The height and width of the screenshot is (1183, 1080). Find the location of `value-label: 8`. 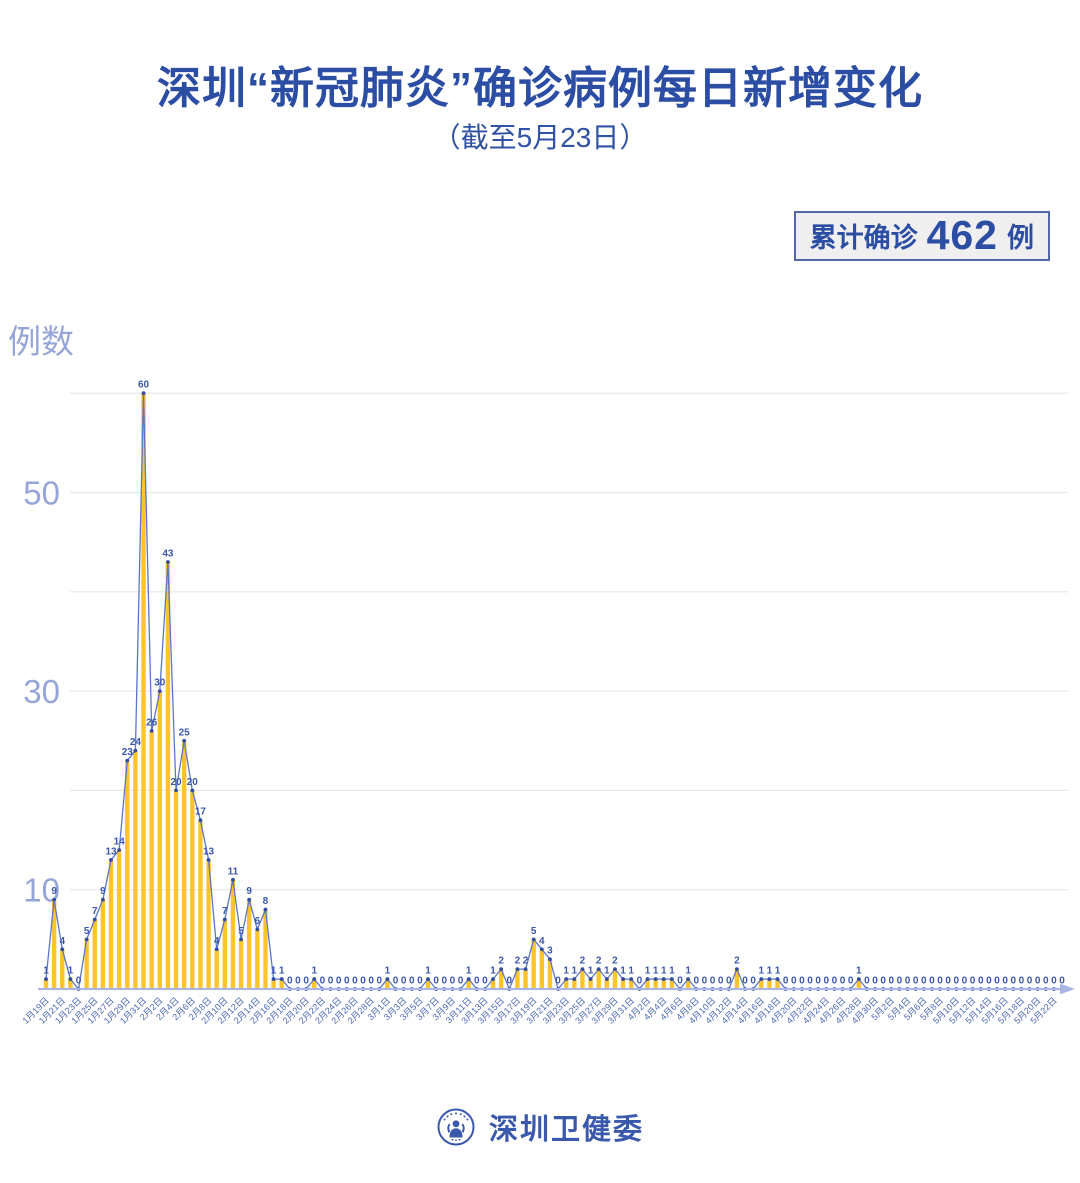

value-label: 8 is located at coordinates (266, 901).